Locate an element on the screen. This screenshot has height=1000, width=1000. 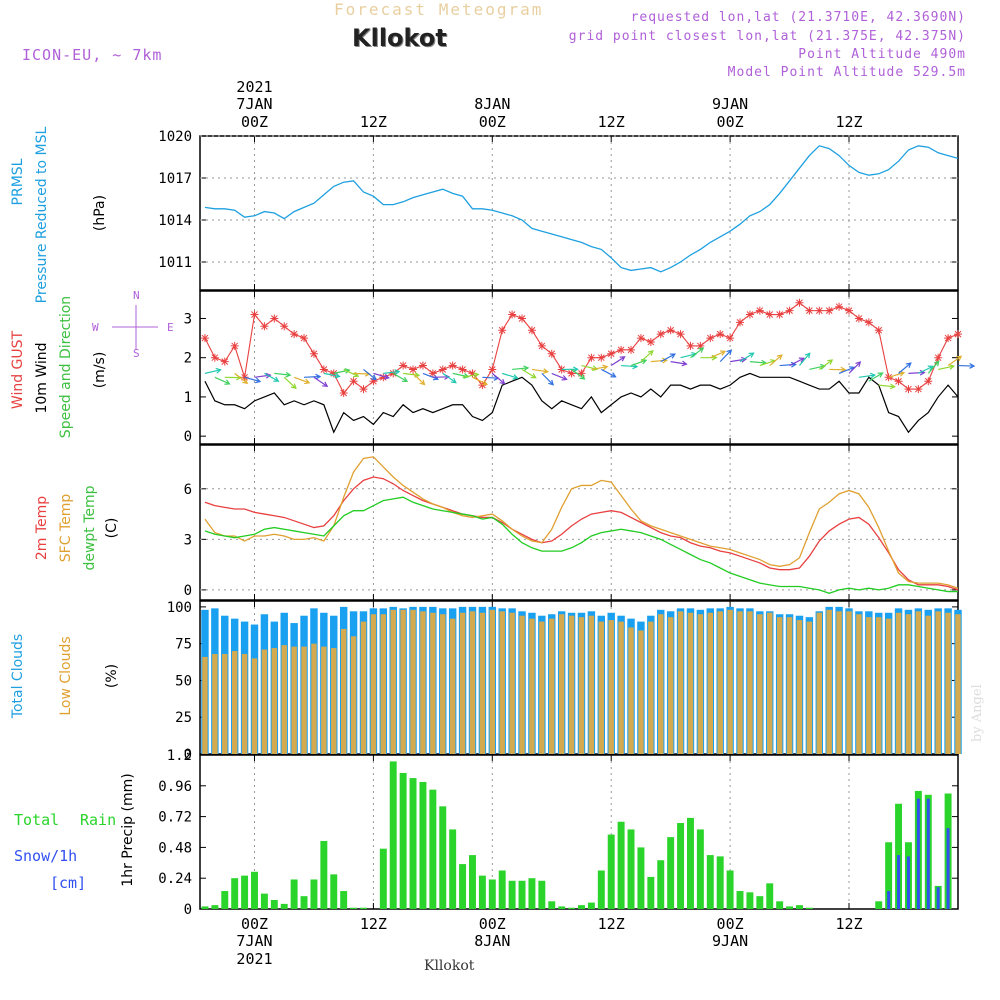
label-c: (C) is located at coordinates (112, 528).